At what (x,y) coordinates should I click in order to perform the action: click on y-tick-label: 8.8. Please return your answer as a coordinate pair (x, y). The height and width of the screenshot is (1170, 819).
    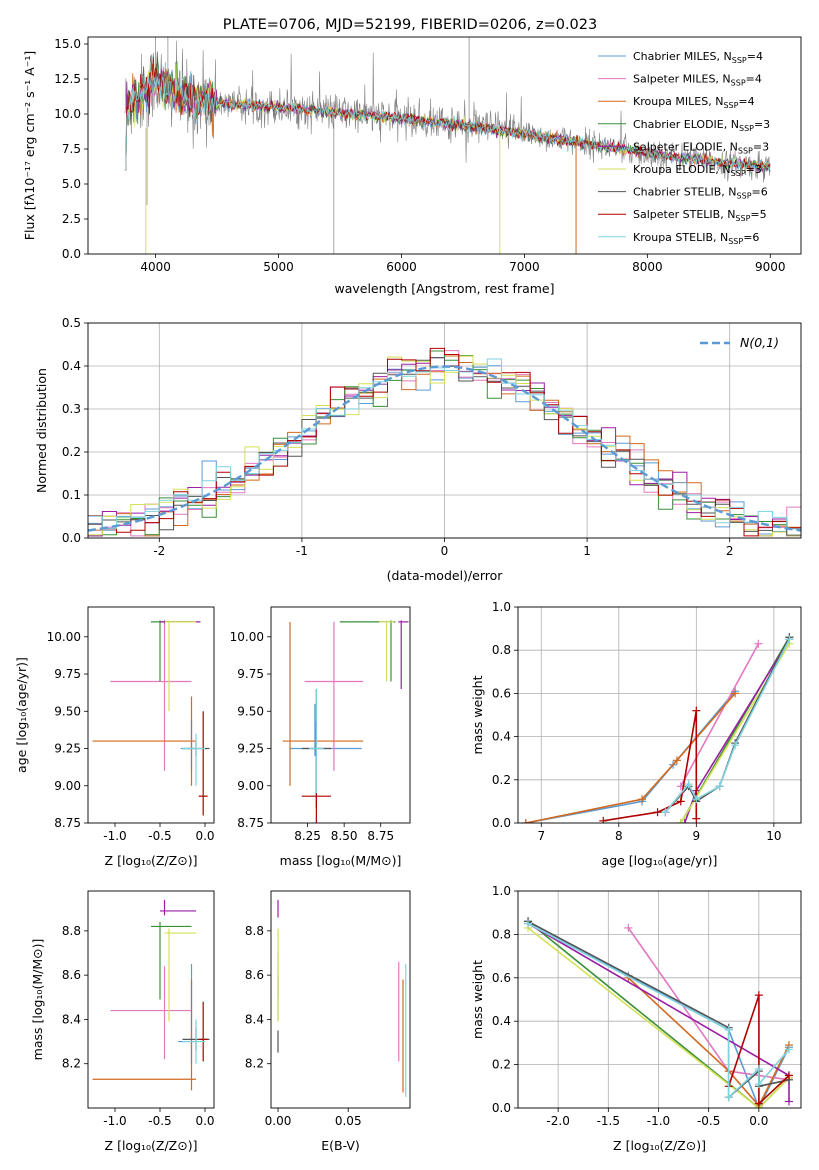
    Looking at the image, I should click on (254, 931).